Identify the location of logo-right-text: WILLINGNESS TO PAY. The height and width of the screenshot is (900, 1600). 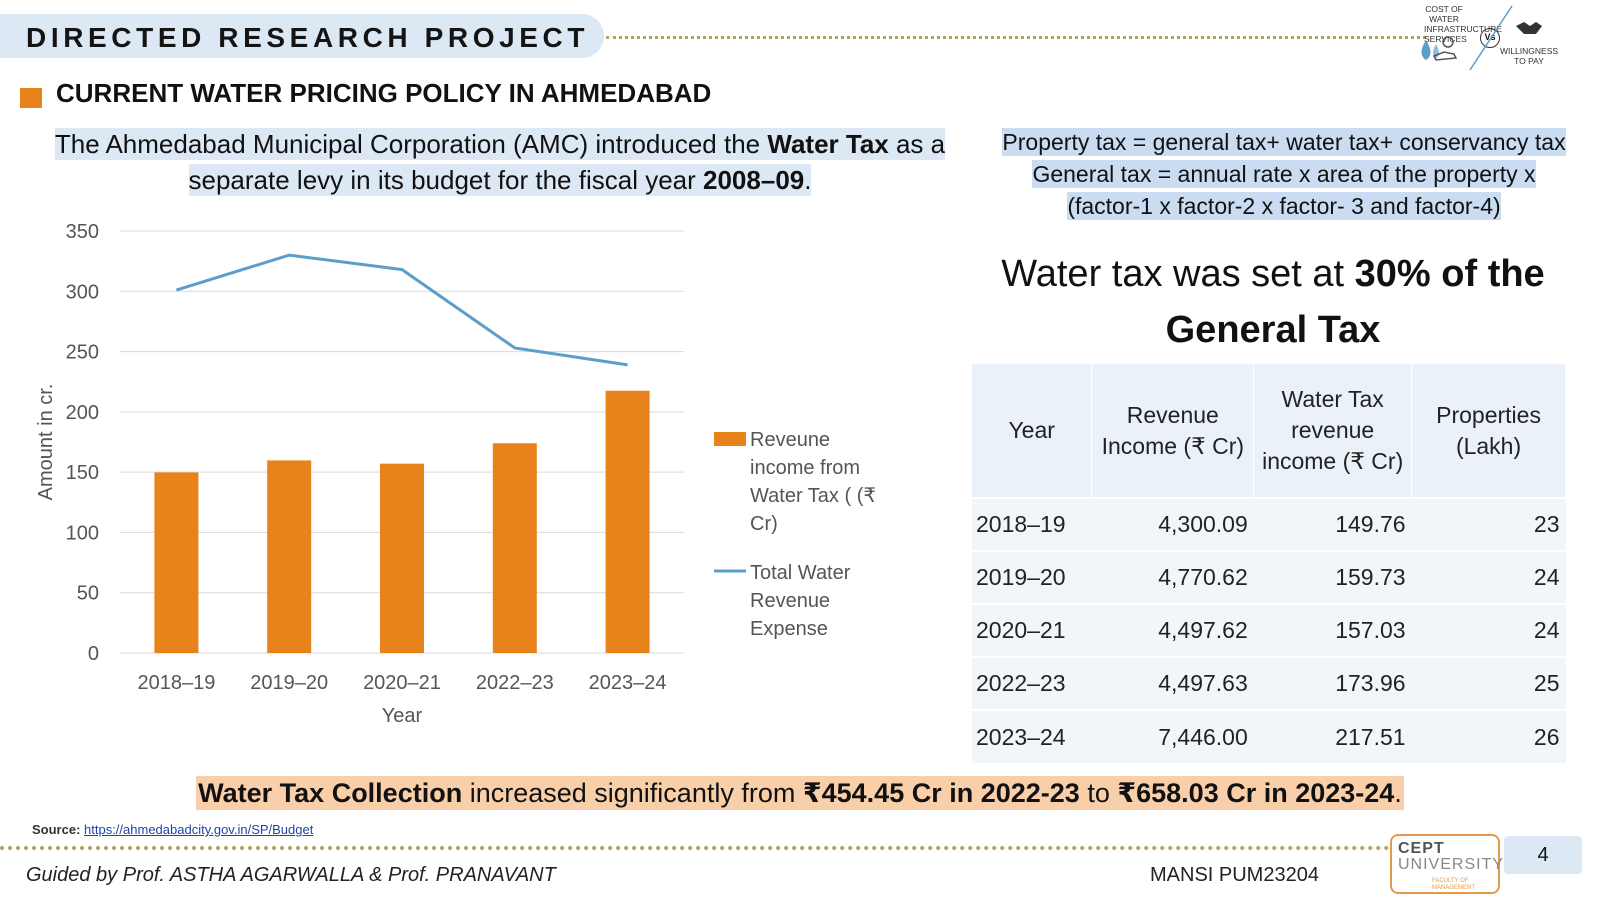
(1529, 56).